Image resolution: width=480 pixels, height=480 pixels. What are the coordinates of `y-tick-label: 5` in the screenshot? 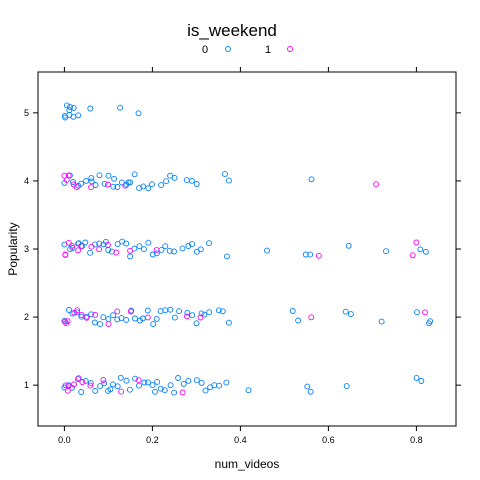 It's located at (26, 113).